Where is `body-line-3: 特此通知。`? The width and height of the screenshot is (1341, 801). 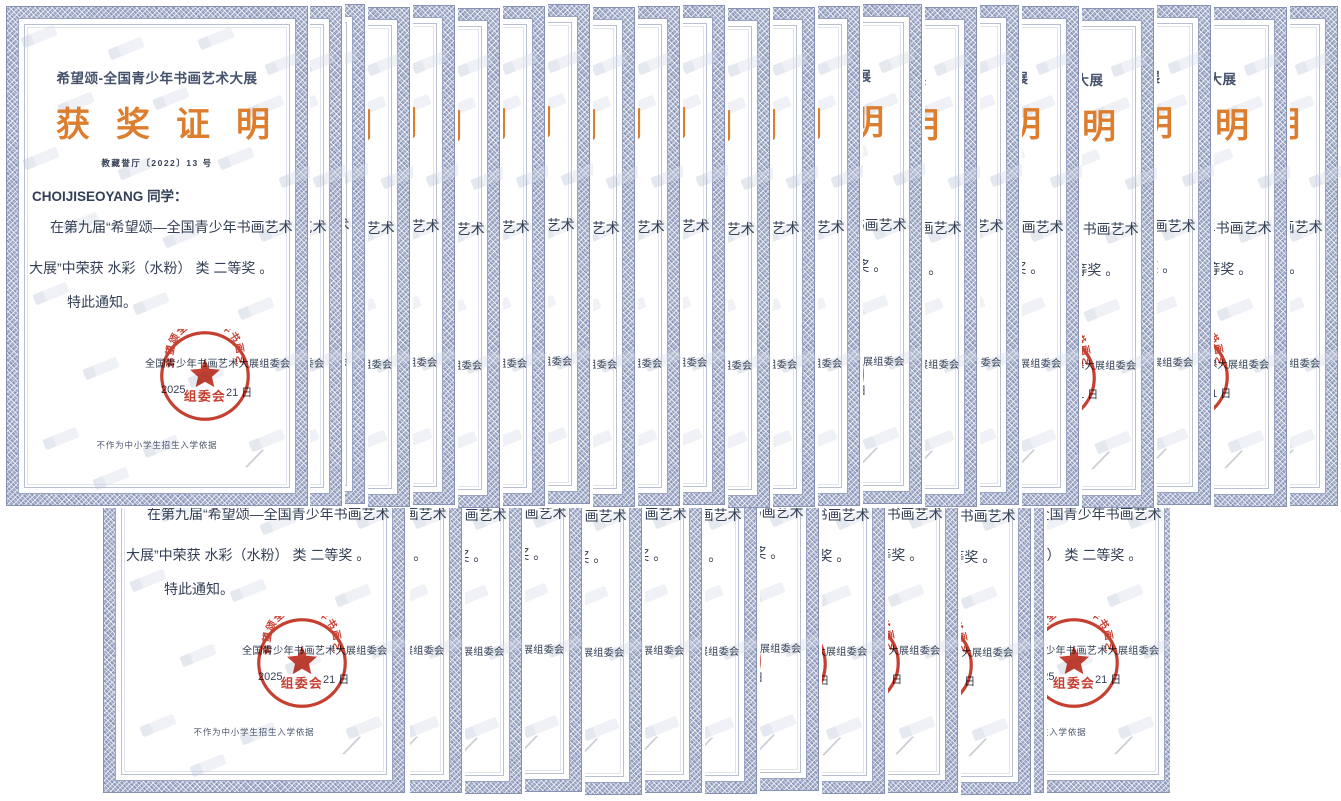 body-line-3: 特此通知。 is located at coordinates (199, 589).